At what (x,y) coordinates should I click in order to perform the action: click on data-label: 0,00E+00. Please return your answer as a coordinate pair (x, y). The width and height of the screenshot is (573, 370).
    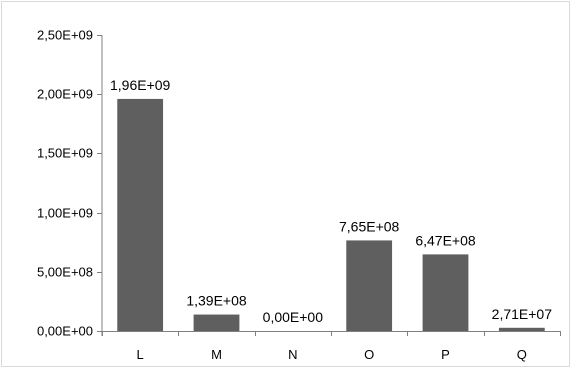
    Looking at the image, I should click on (293, 317).